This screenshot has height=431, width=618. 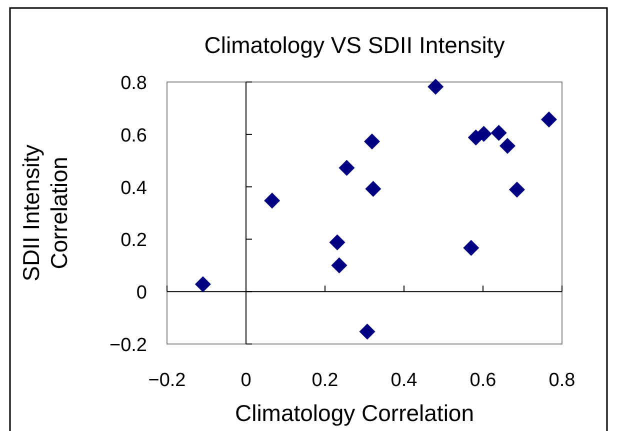 I want to click on y-tick-label: 0.2, so click(x=133, y=241).